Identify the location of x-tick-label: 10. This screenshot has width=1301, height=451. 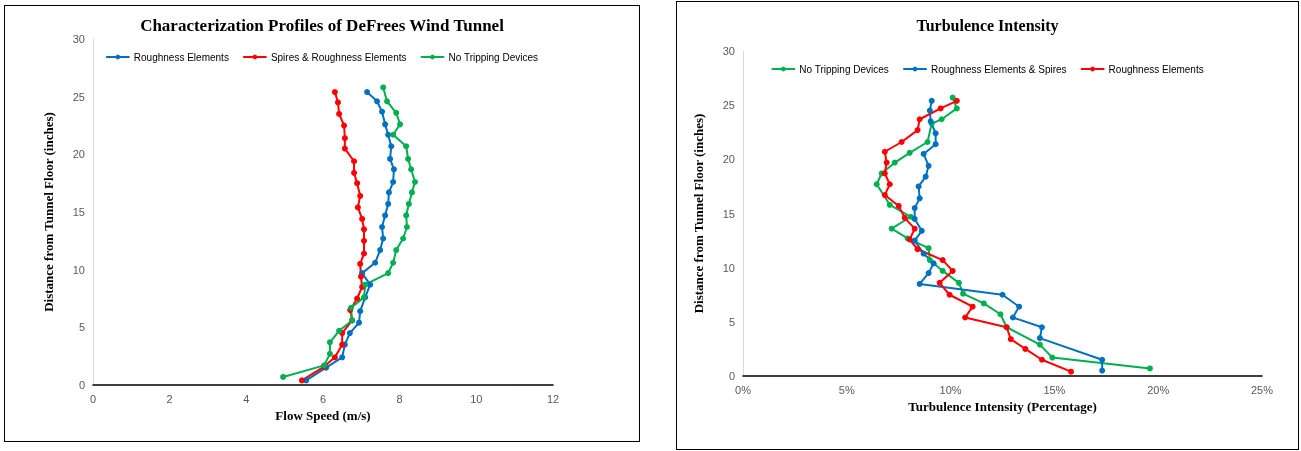
(476, 398).